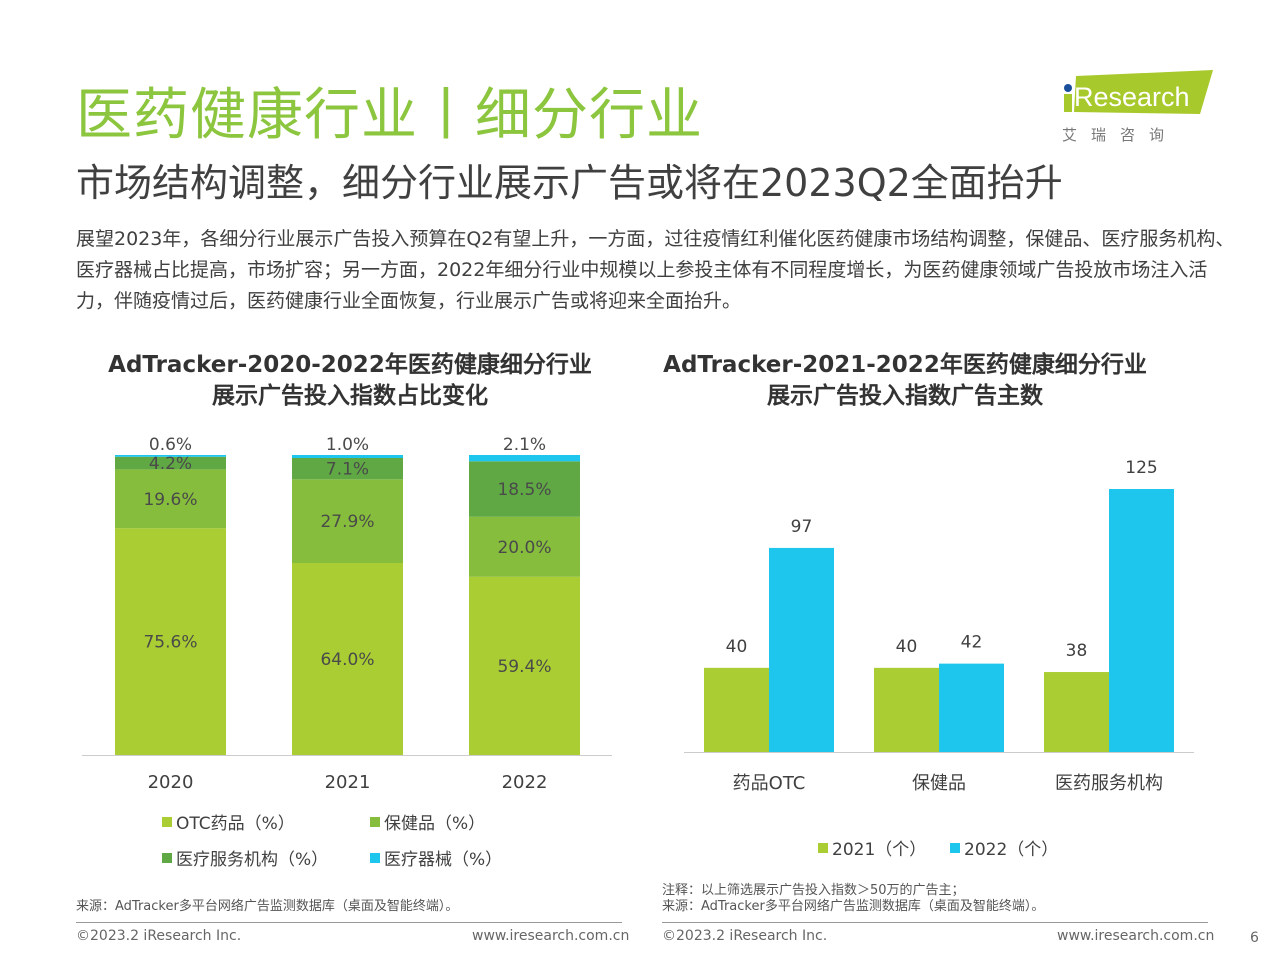  Describe the element at coordinates (905, 365) in the screenshot. I see `right-chart-title-line1: AdTracker-2021-2022年医药健康细分行业` at that location.